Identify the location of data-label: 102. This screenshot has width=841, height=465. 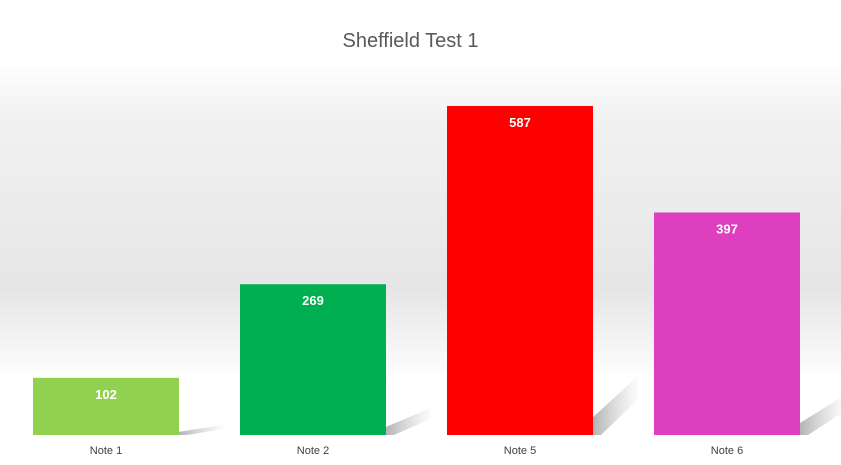
(106, 394).